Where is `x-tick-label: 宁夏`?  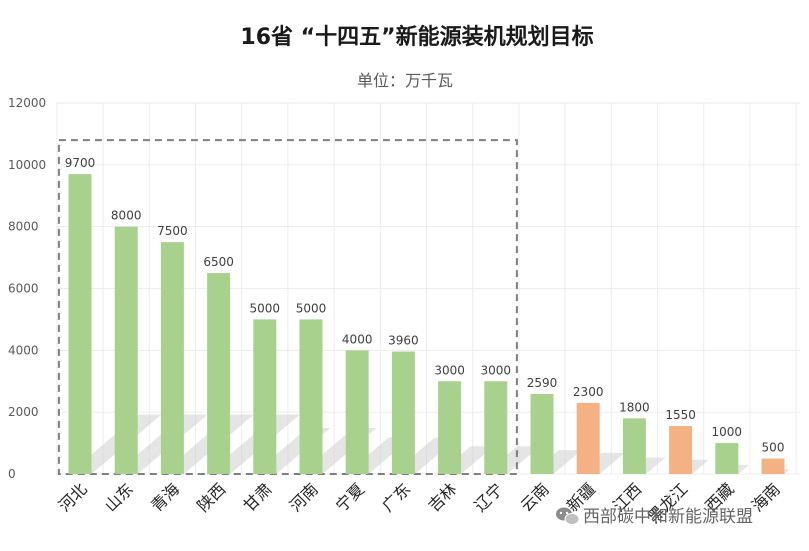
x-tick-label: 宁夏 is located at coordinates (350, 497).